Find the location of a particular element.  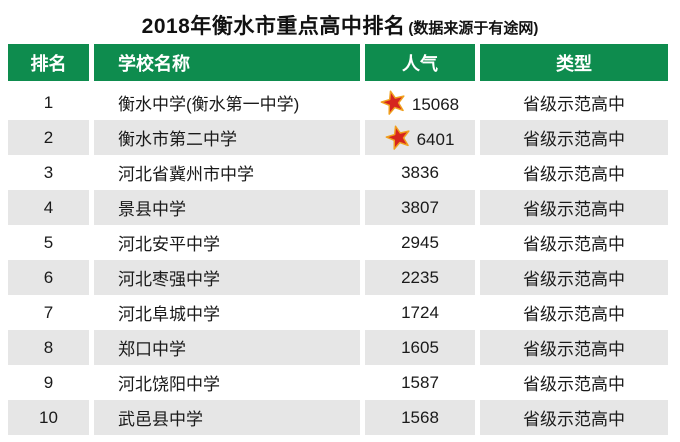

column-header-rank: 排名 is located at coordinates (51, 64).